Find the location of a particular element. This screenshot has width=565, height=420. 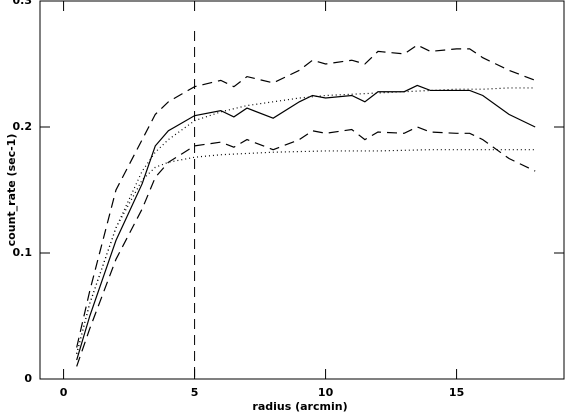

y-tick-label: 0.3 is located at coordinates (23, 3).